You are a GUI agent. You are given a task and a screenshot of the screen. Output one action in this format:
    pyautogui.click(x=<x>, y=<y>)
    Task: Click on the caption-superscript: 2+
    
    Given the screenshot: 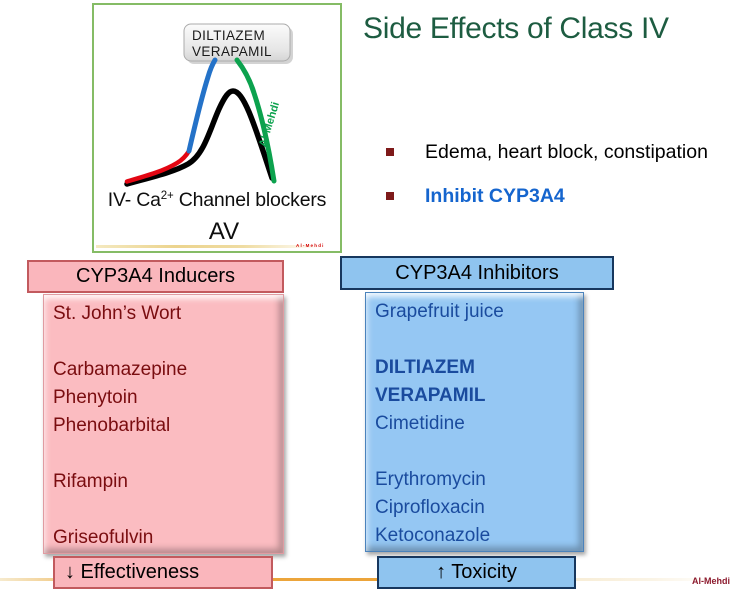 What is the action you would take?
    pyautogui.click(x=167, y=196)
    